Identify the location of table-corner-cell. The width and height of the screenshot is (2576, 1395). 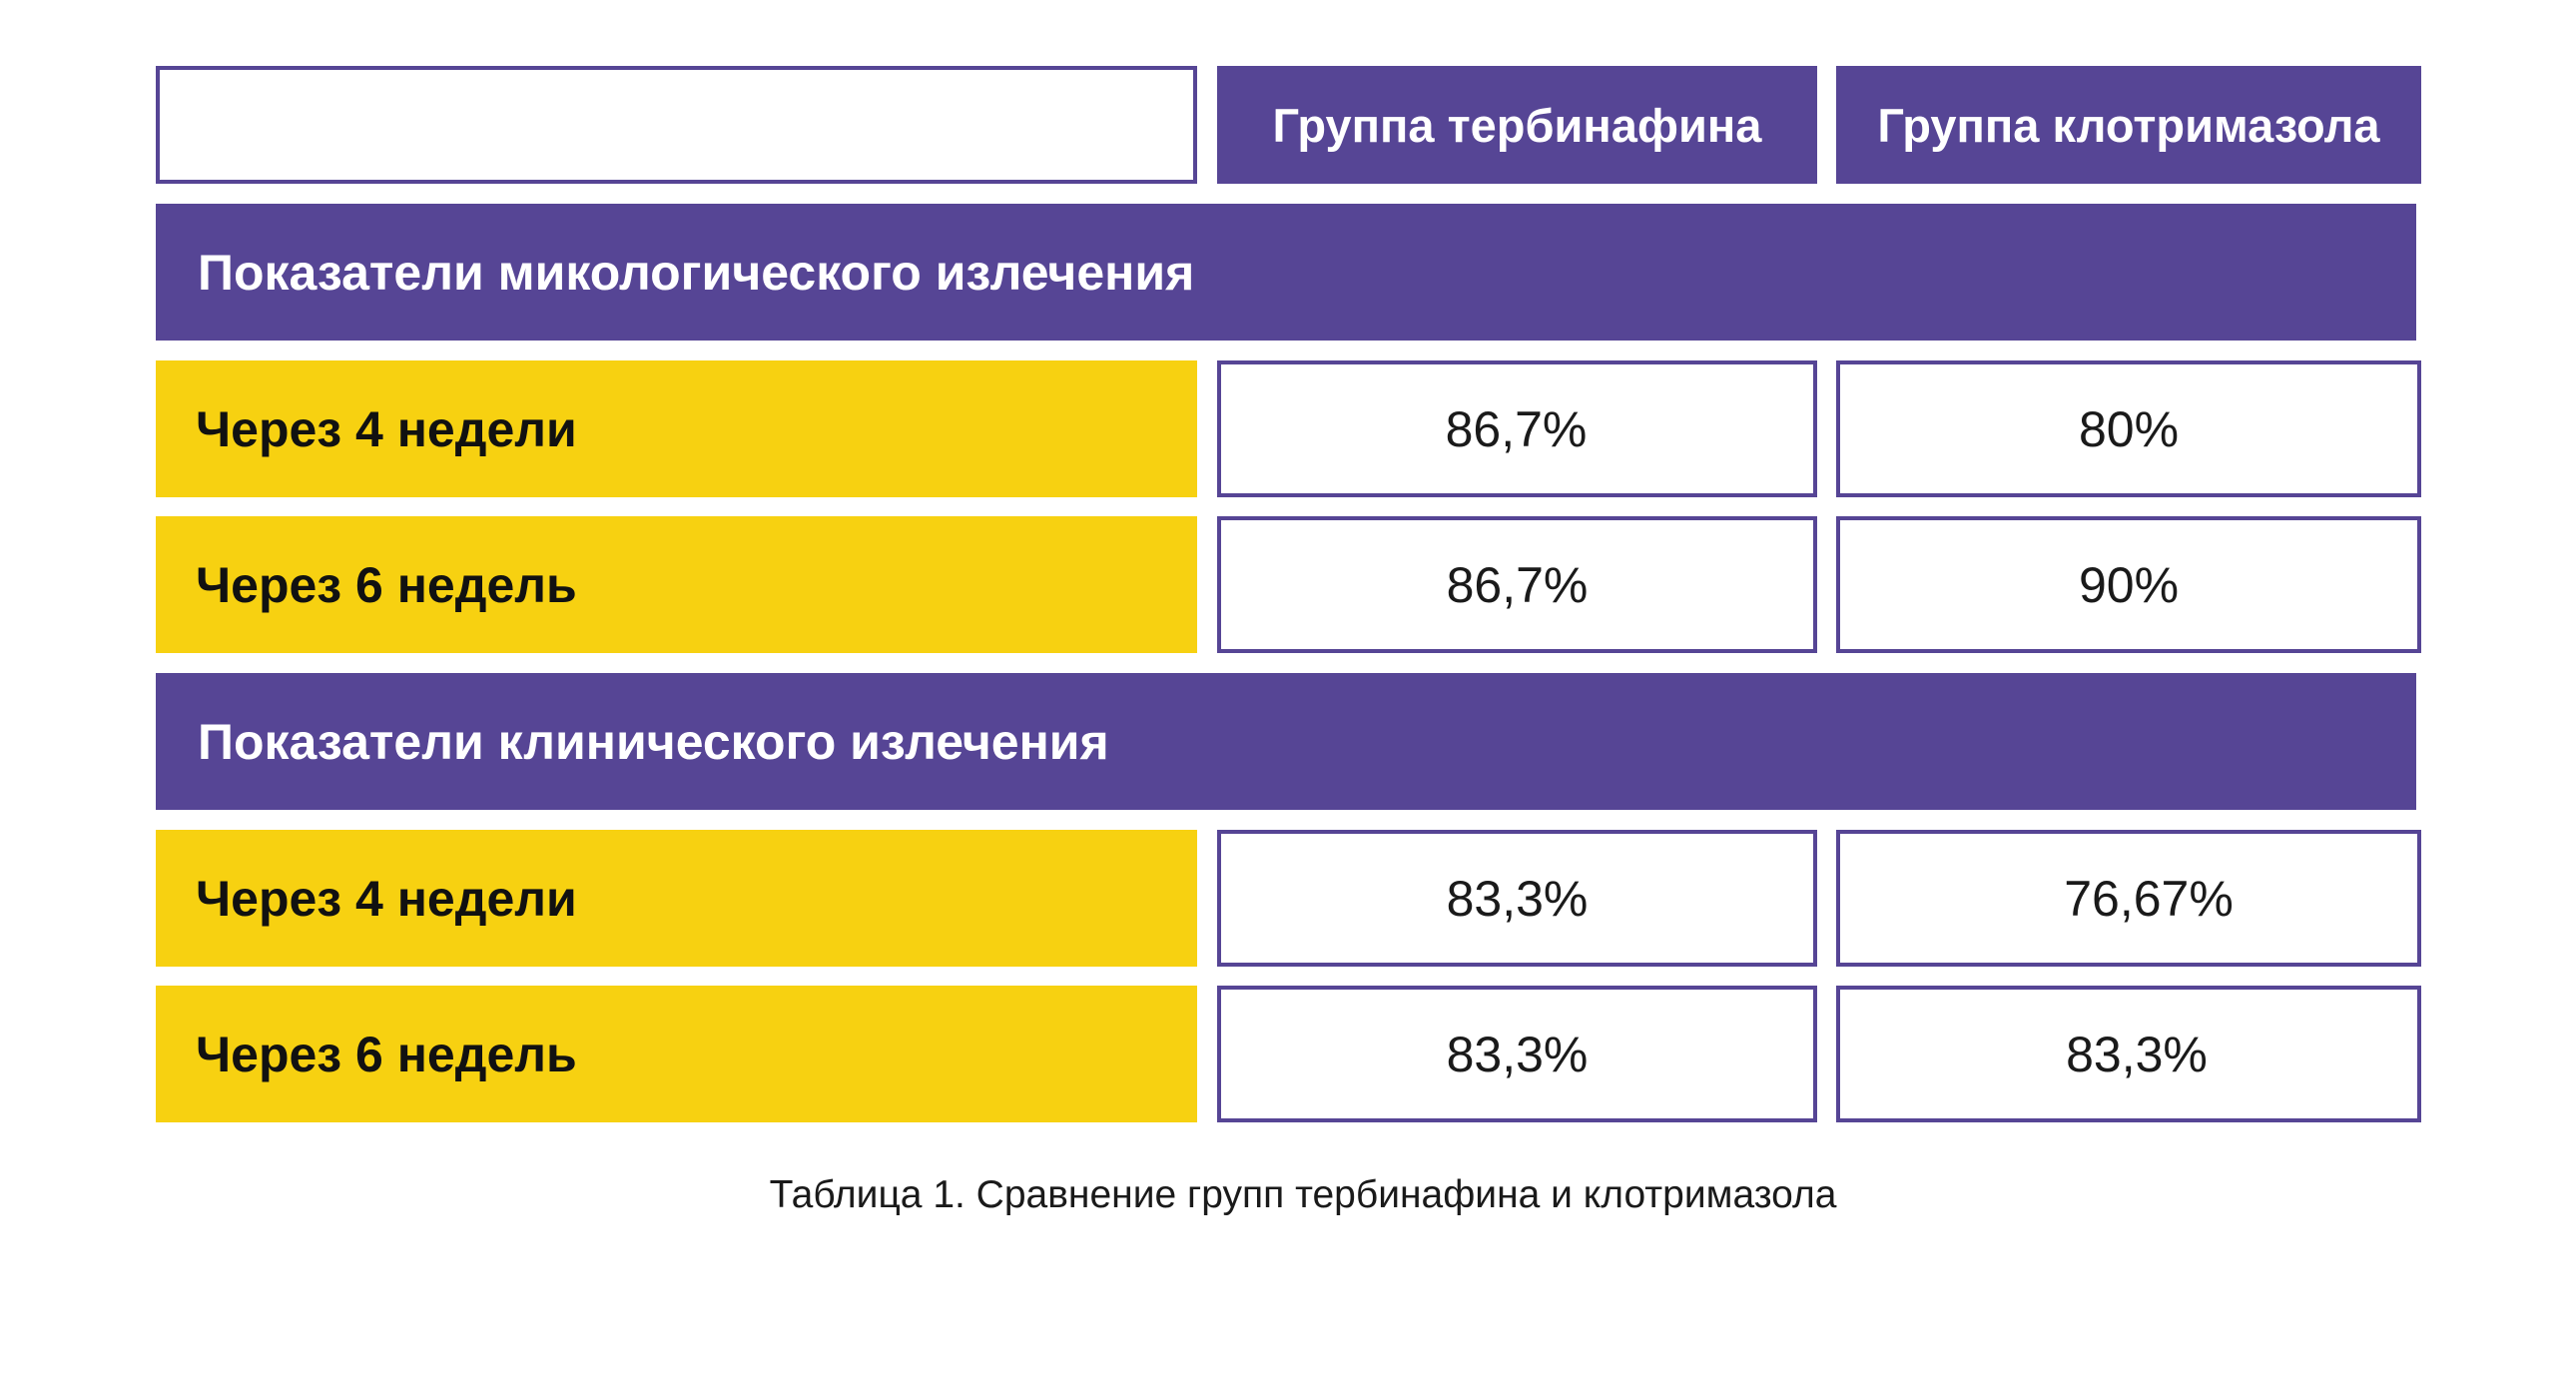
(677, 125).